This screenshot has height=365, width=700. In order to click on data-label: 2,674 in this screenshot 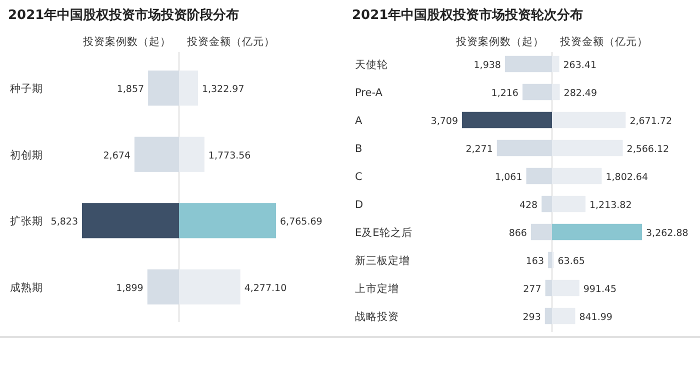, I will do `click(116, 156)`.